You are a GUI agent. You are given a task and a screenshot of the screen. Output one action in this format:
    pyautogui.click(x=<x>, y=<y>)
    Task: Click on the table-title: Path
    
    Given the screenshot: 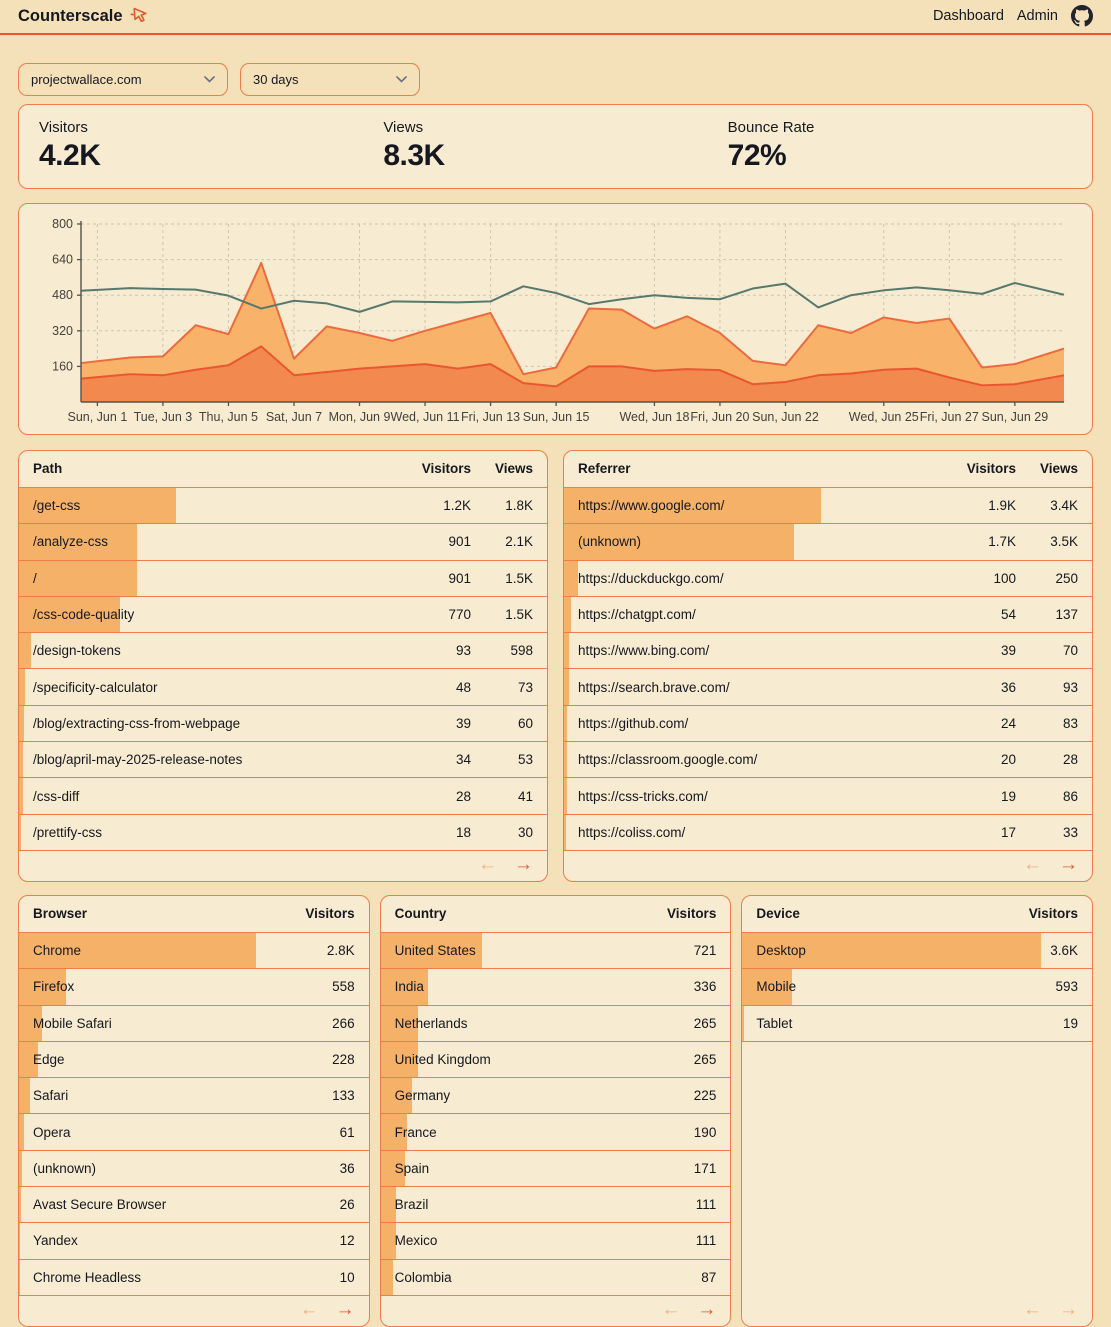 What is the action you would take?
    pyautogui.click(x=48, y=468)
    